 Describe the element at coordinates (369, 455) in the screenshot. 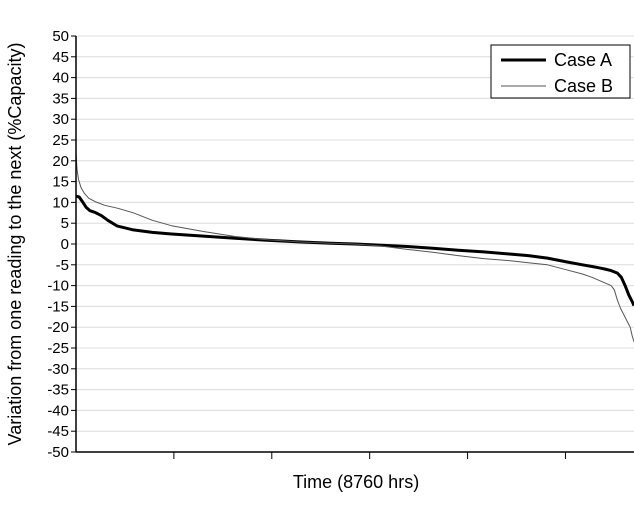

I see `x-ticks` at that location.